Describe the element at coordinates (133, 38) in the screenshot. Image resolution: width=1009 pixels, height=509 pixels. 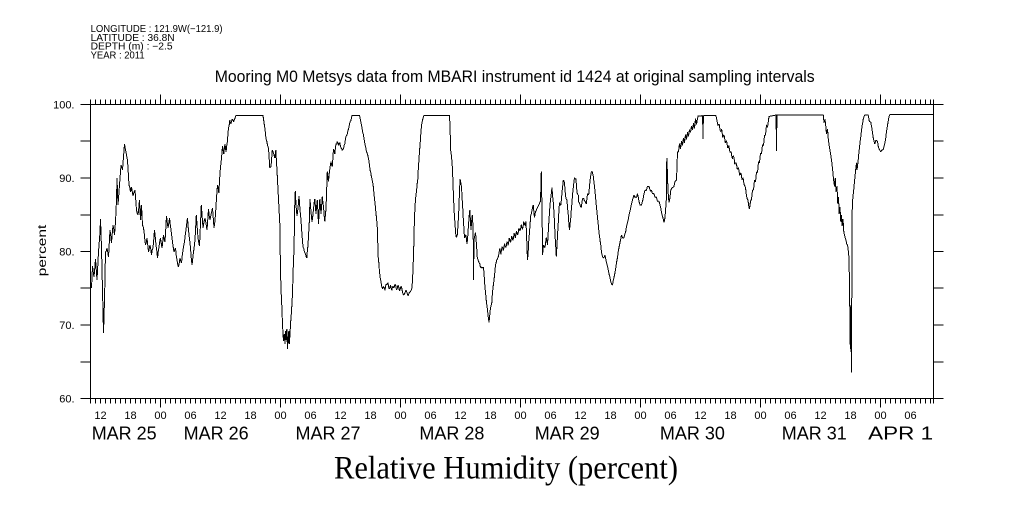
I see `svg-text: LATITUDE : 36.8N` at that location.